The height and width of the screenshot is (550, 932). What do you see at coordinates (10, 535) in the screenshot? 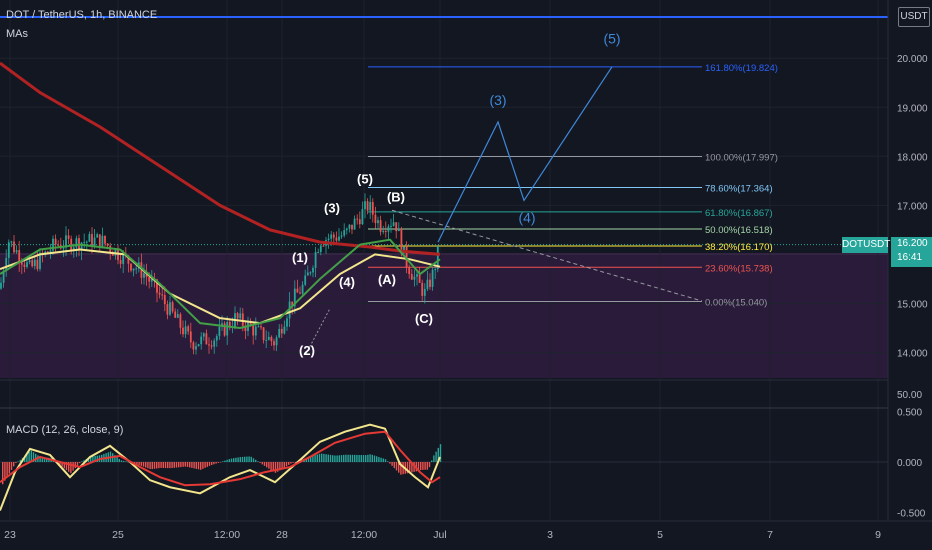
I see `time-tick-label: 23` at bounding box center [10, 535].